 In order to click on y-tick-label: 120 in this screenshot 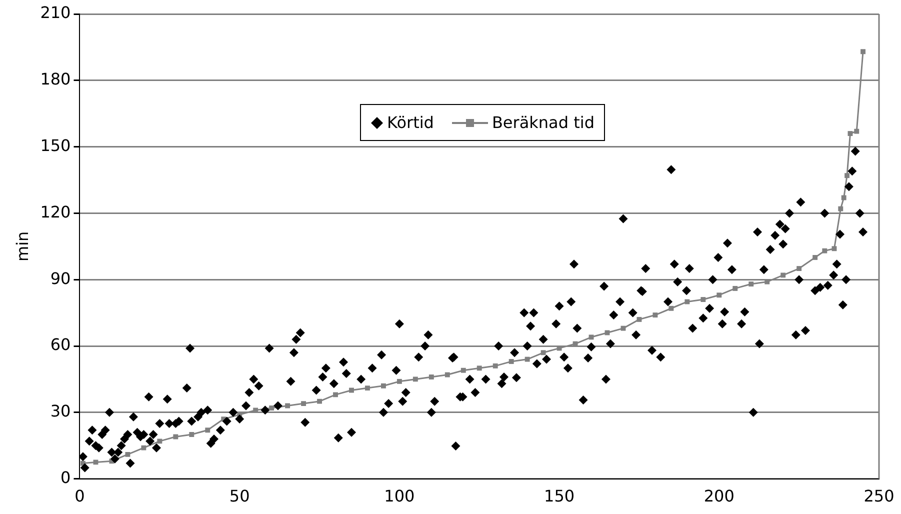, I will do `click(55, 212)`.